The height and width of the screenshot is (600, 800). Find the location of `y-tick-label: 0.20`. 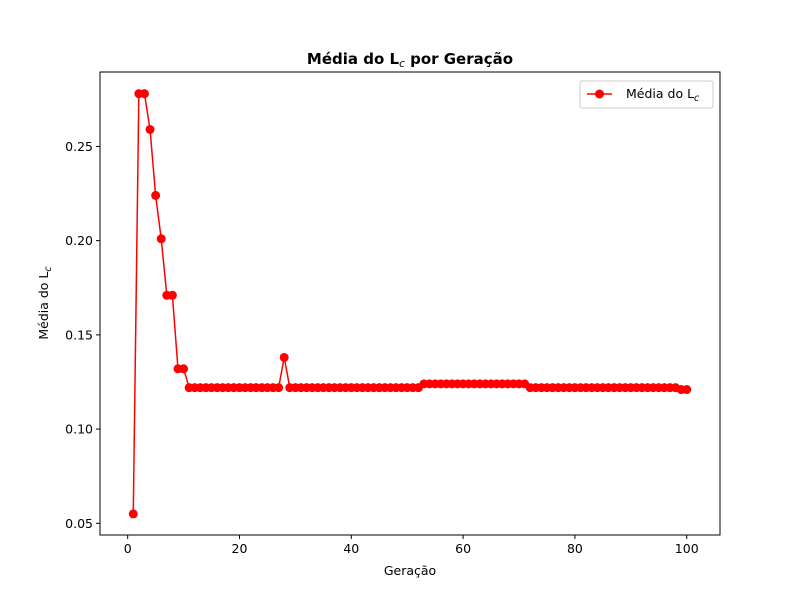

y-tick-label: 0.20 is located at coordinates (79, 240).